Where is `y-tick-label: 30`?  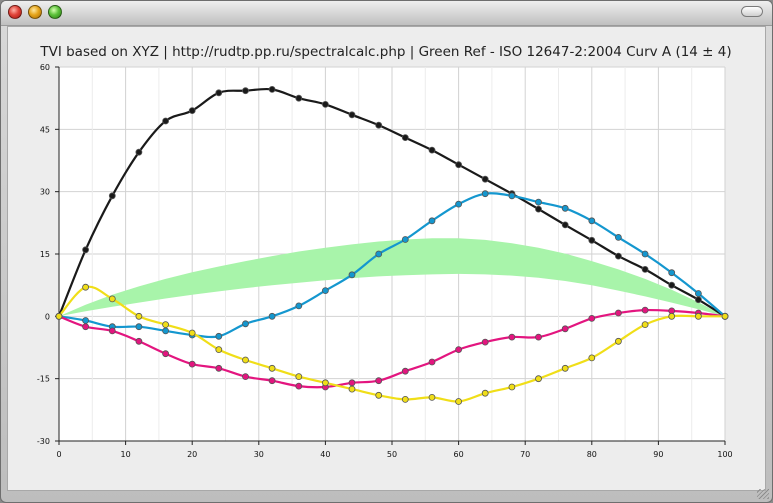 y-tick-label: 30 is located at coordinates (45, 192).